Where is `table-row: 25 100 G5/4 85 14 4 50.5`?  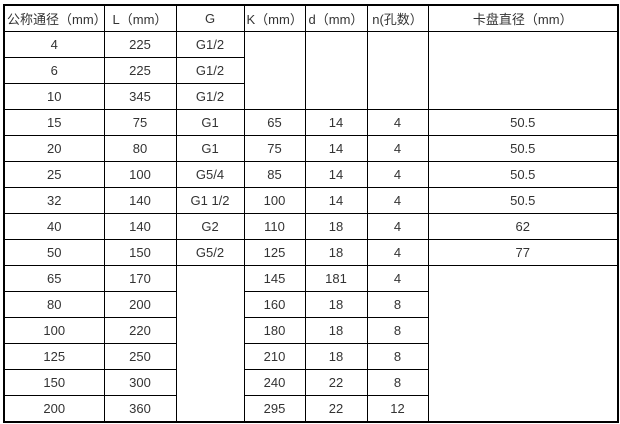 table-row: 25 100 G5/4 85 14 4 50.5 is located at coordinates (311, 174).